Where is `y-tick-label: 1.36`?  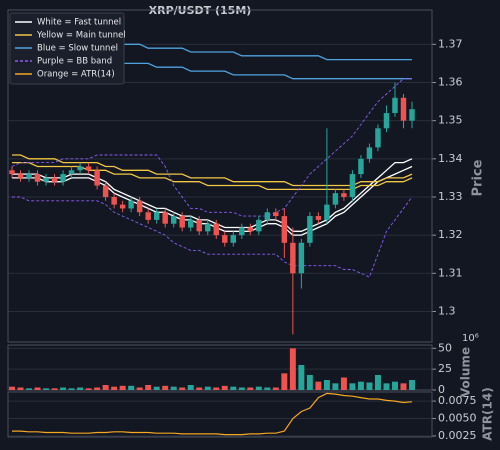
y-tick-label: 1.36 is located at coordinates (450, 82).